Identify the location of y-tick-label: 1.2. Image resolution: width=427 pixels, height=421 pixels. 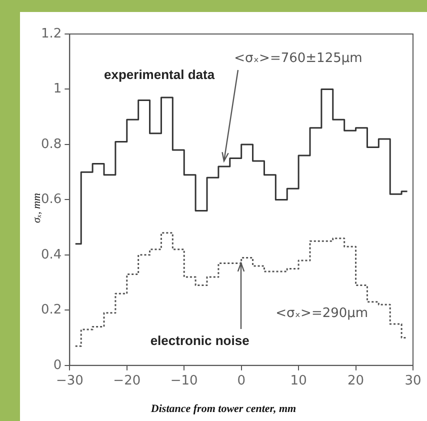
(51, 34).